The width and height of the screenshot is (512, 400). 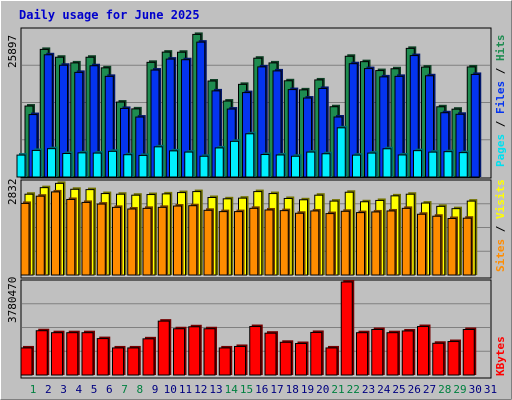 I want to click on legend-sep-1: /, so click(x=500, y=123).